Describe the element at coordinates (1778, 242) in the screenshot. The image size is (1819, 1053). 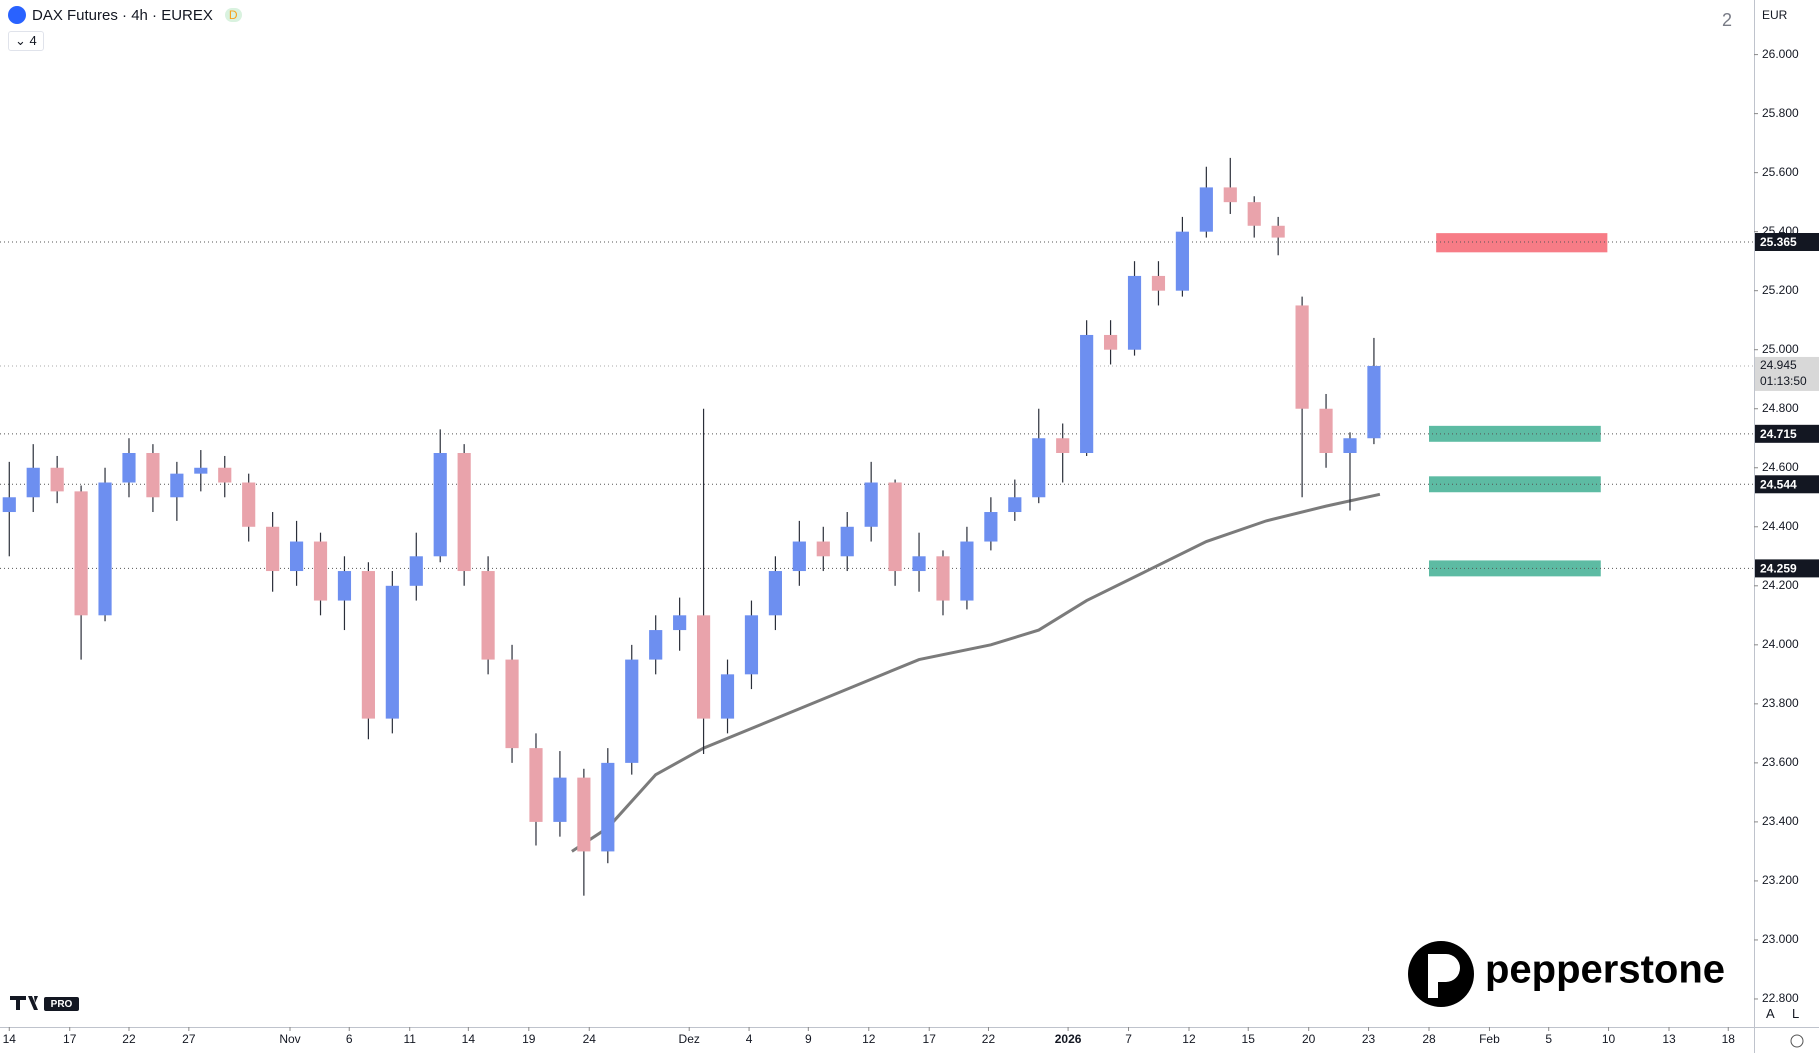
I see `price-label: 25.365` at that location.